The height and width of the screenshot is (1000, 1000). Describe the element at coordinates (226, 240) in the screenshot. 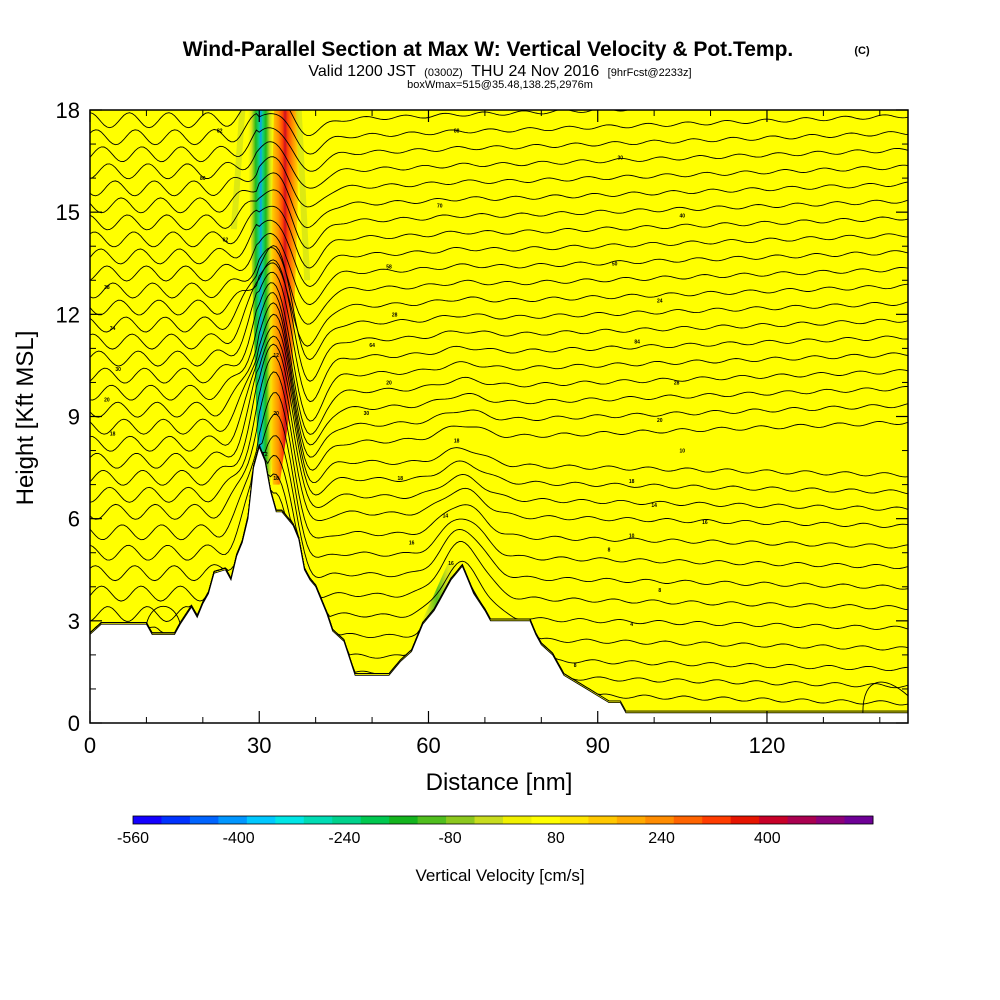

I see `theta-contour-label: 62` at that location.